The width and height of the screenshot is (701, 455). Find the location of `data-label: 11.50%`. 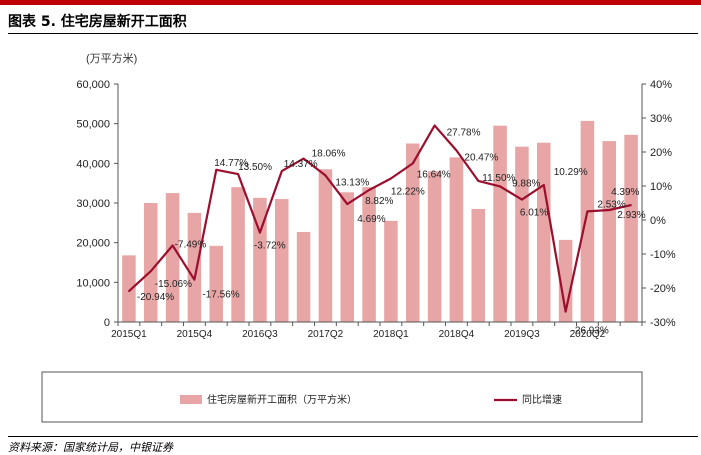

data-label: 11.50% is located at coordinates (498, 178).